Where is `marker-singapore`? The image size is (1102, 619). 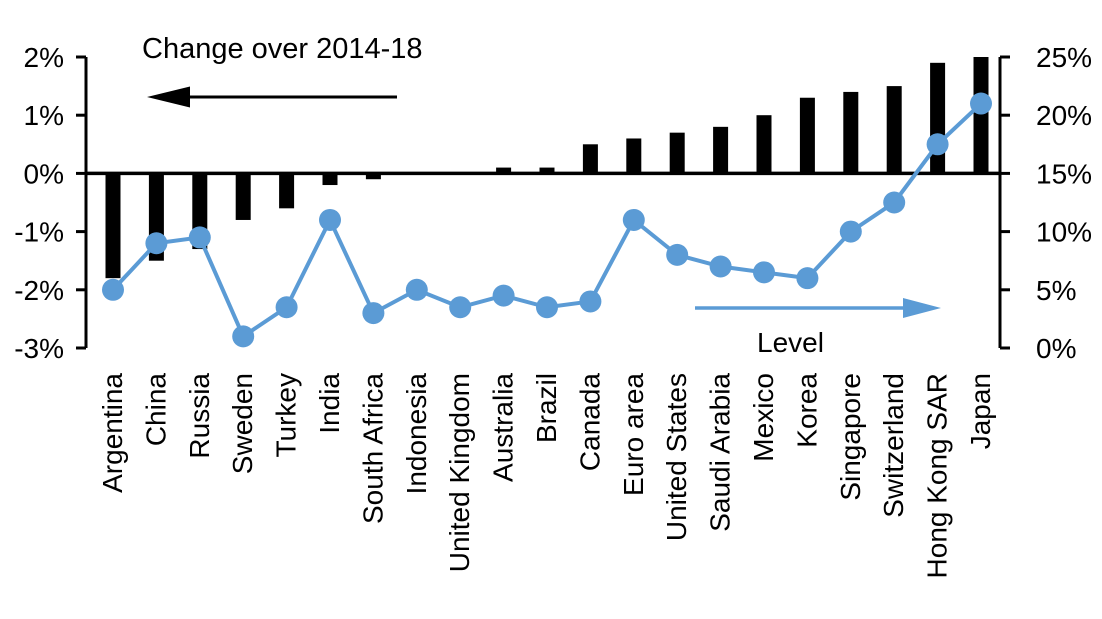 marker-singapore is located at coordinates (850, 231).